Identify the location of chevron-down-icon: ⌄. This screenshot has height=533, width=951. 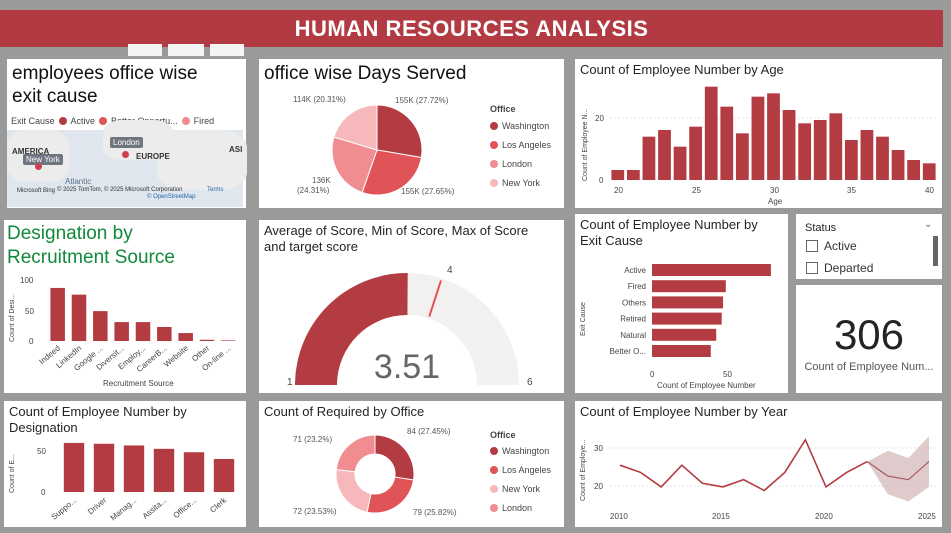
(928, 224).